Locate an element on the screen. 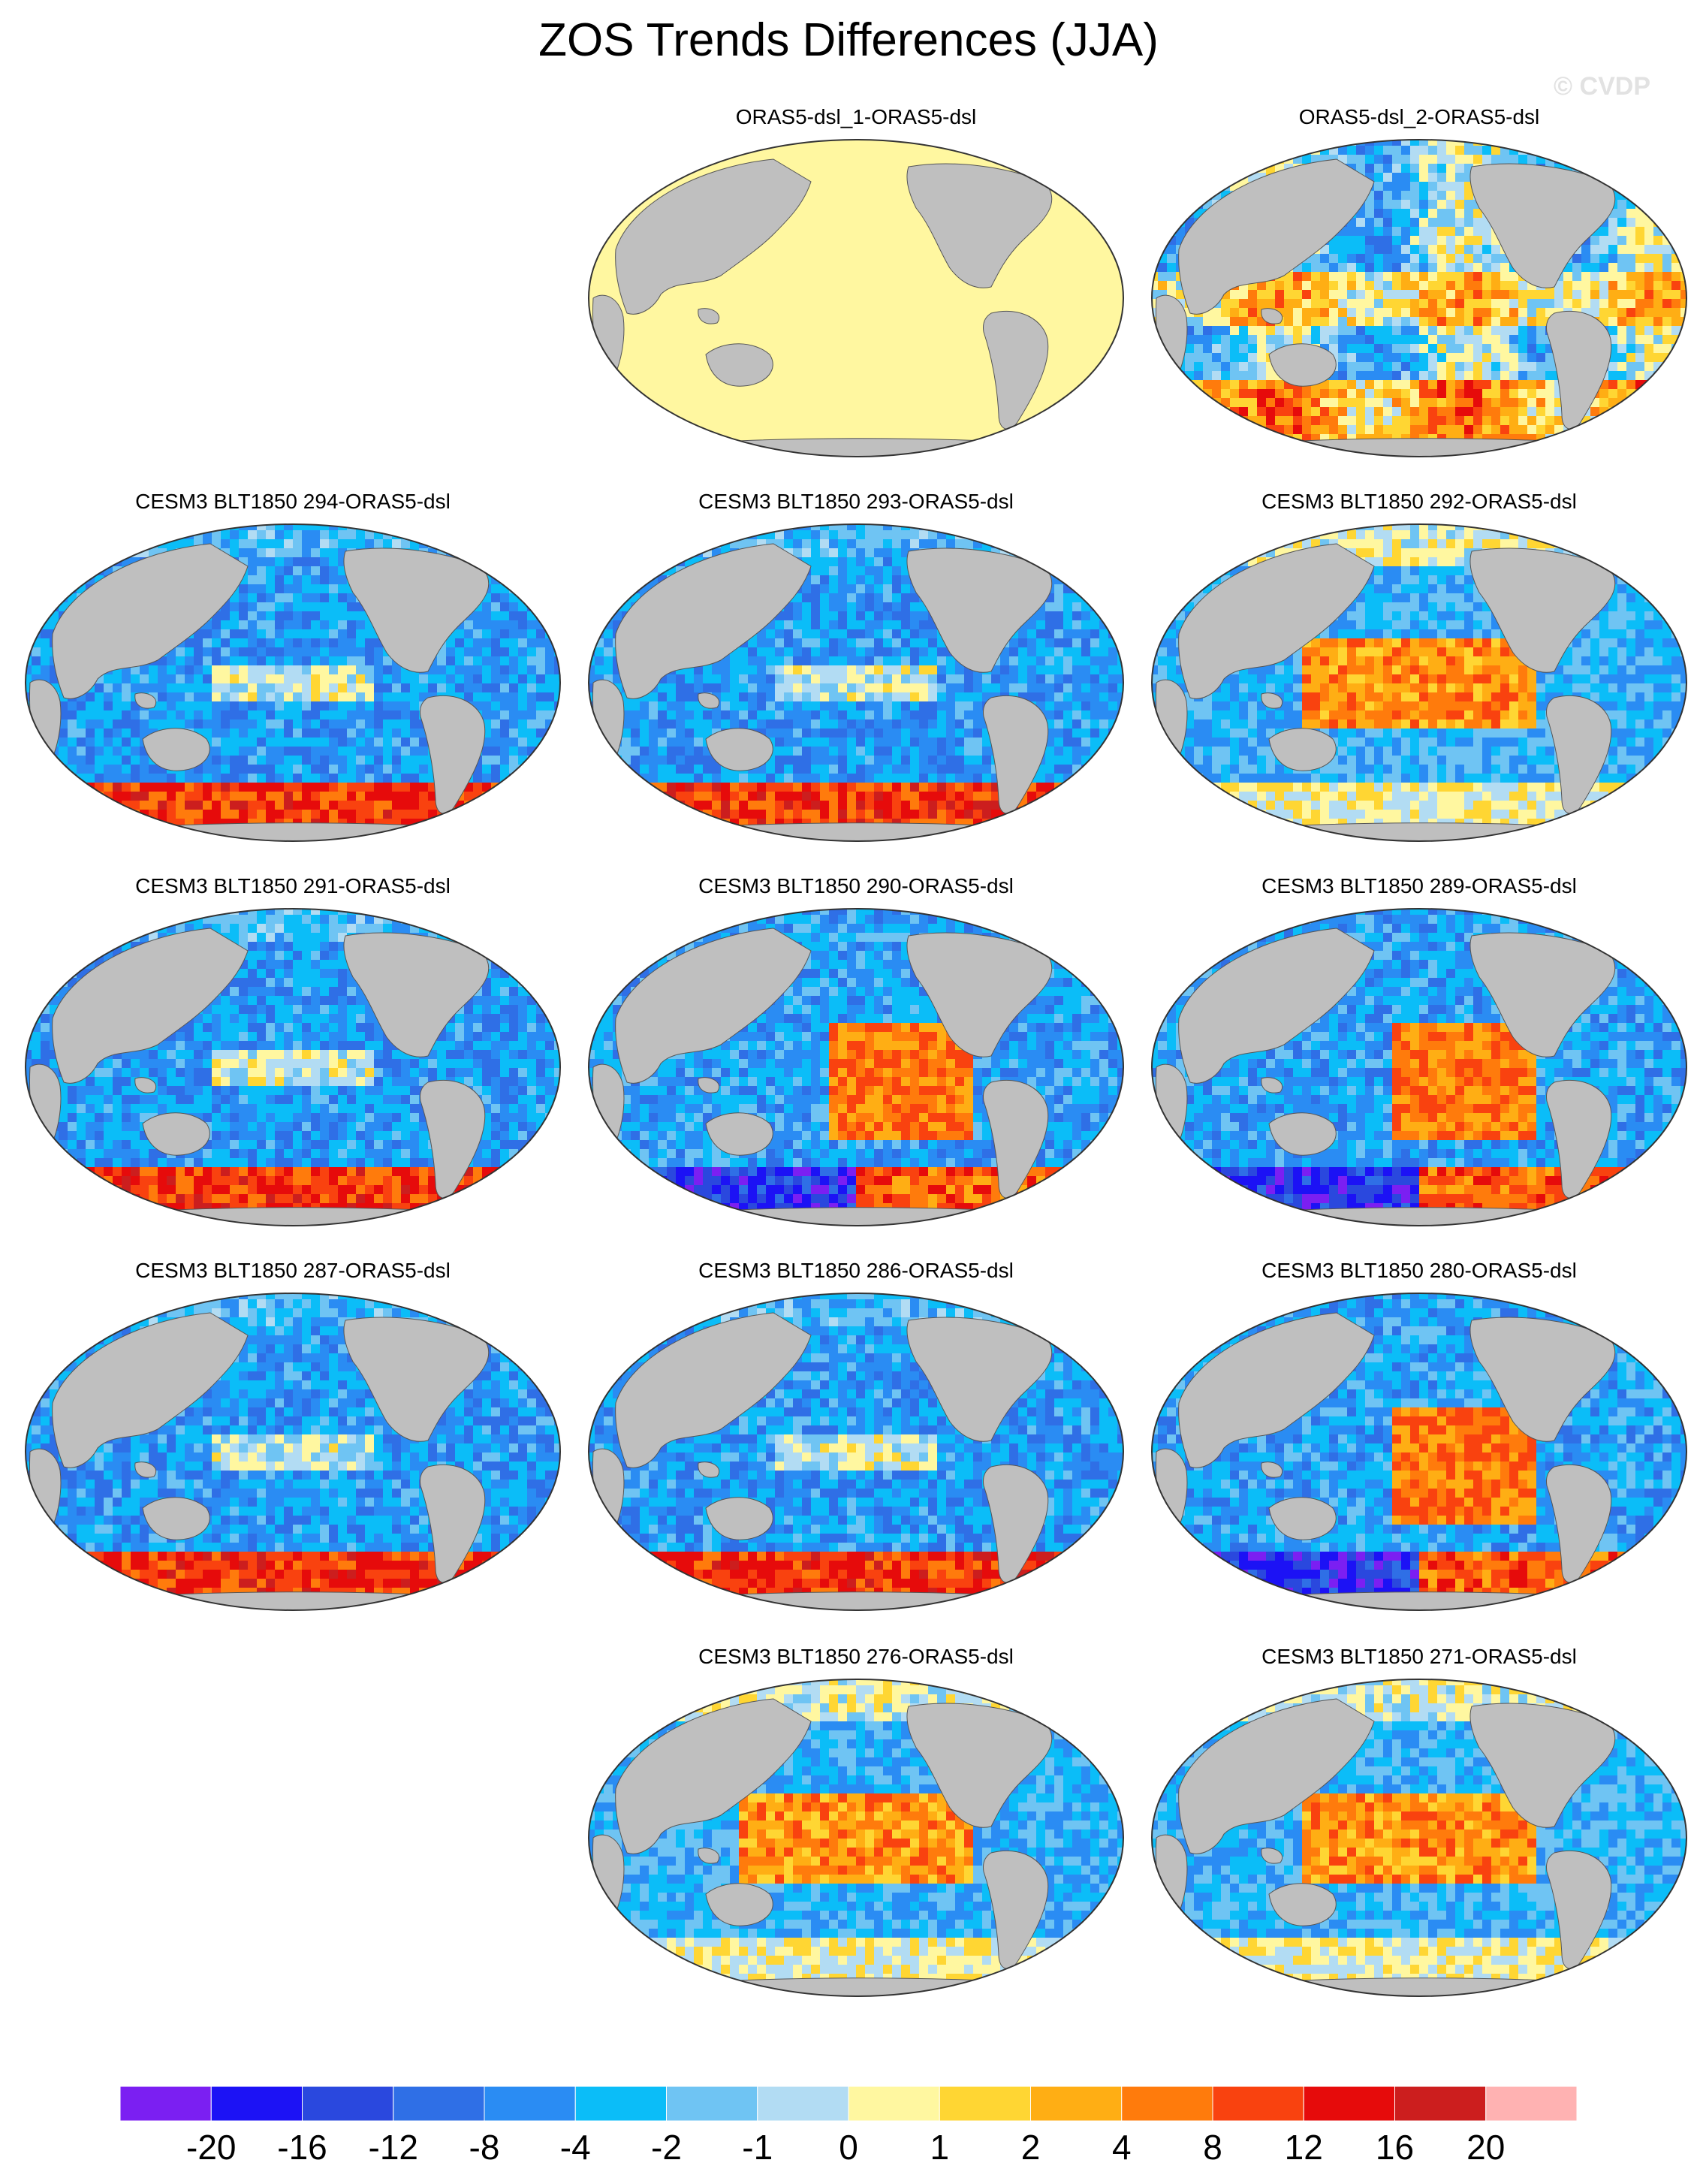  colorbar-labels: -20 -16 -12 -8 -4 -2 -1 0 1 2 4 8 12 16 20 is located at coordinates (848, 2149).